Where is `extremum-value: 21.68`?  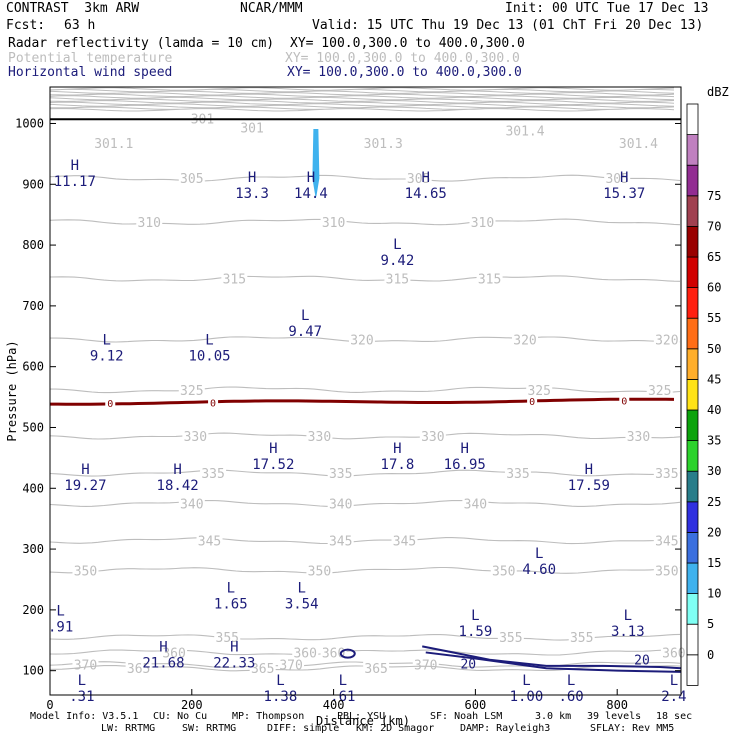 extremum-value: 21.68 is located at coordinates (163, 664).